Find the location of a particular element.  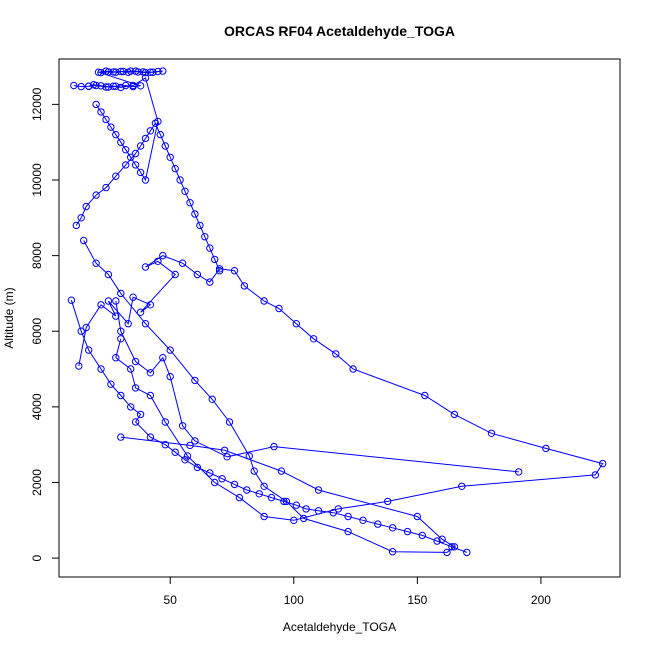

x-axis-label: Acetaldehyde_TOGA is located at coordinates (339, 627).